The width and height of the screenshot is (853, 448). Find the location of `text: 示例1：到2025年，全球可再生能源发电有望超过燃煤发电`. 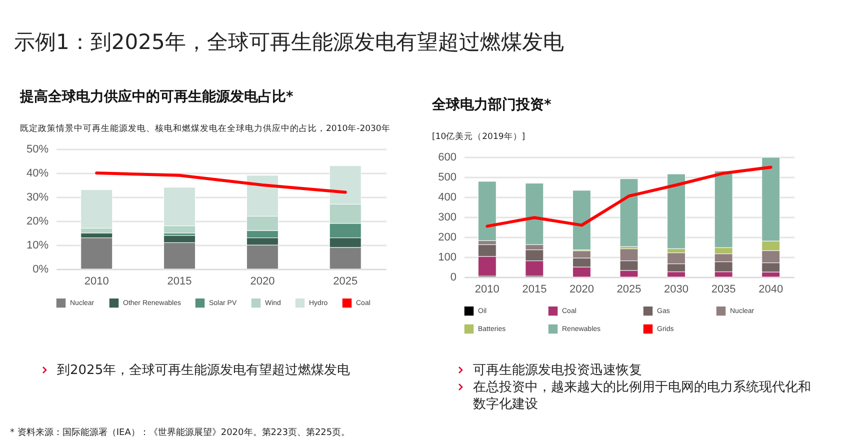

text: 示例1：到2025年，全球可再生能源发电有望超过燃煤发电 is located at coordinates (289, 42).